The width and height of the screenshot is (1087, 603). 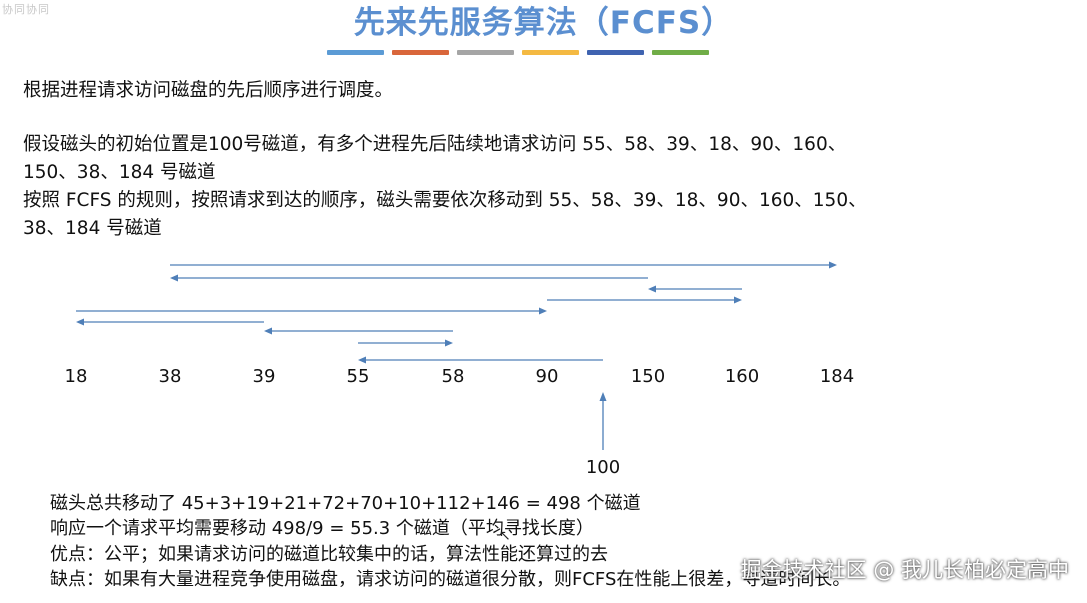 What do you see at coordinates (837, 376) in the screenshot?
I see `track-label: 184` at bounding box center [837, 376].